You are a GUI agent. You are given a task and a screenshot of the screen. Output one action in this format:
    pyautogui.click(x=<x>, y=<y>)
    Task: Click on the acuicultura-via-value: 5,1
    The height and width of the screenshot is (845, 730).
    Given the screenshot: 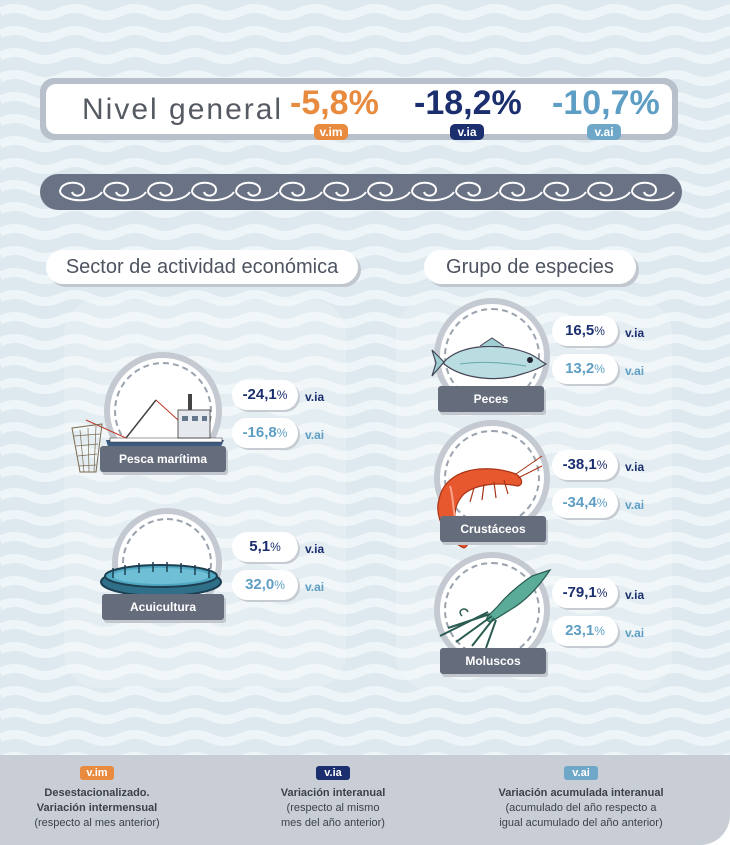 What is the action you would take?
    pyautogui.click(x=260, y=546)
    